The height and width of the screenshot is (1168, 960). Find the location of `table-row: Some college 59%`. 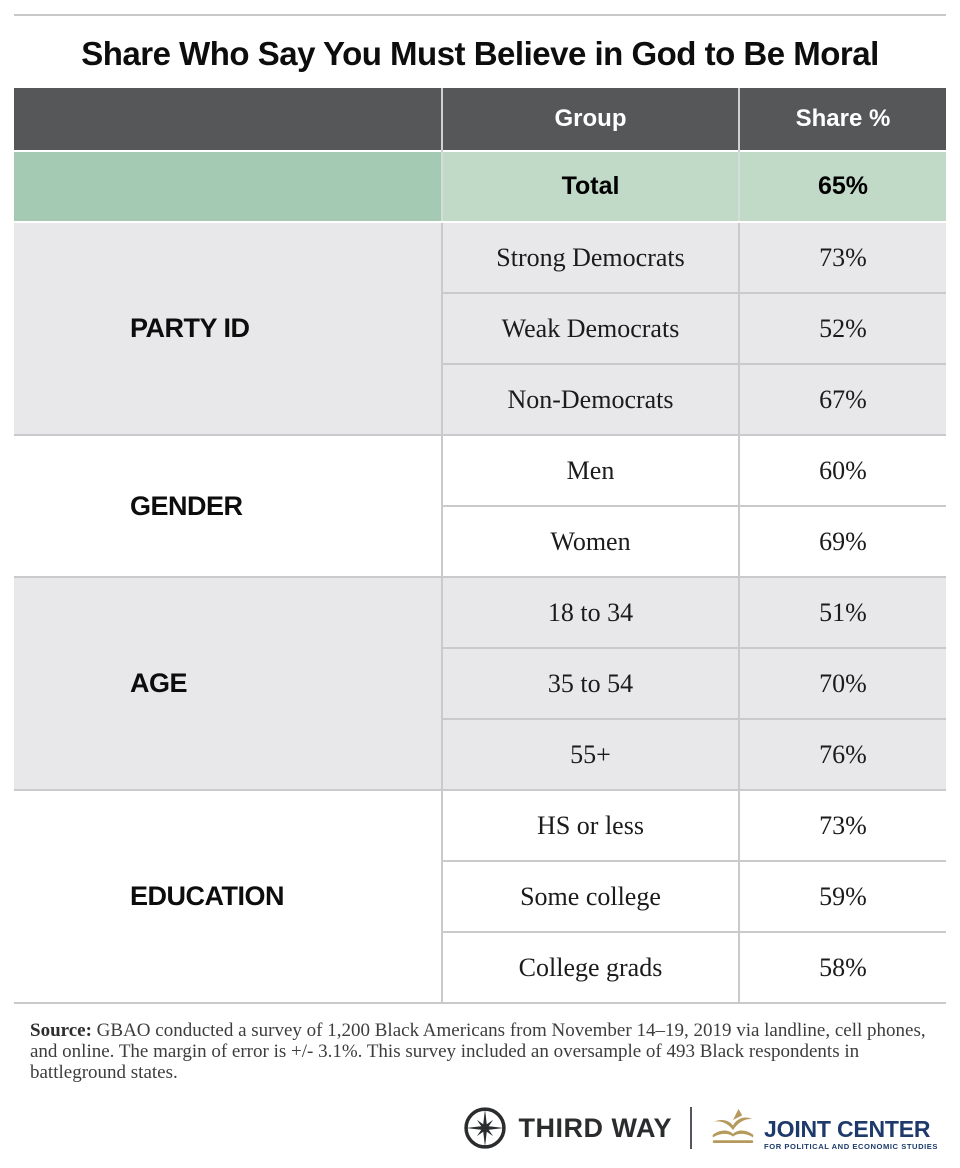

table-row: Some college 59% is located at coordinates (480, 896).